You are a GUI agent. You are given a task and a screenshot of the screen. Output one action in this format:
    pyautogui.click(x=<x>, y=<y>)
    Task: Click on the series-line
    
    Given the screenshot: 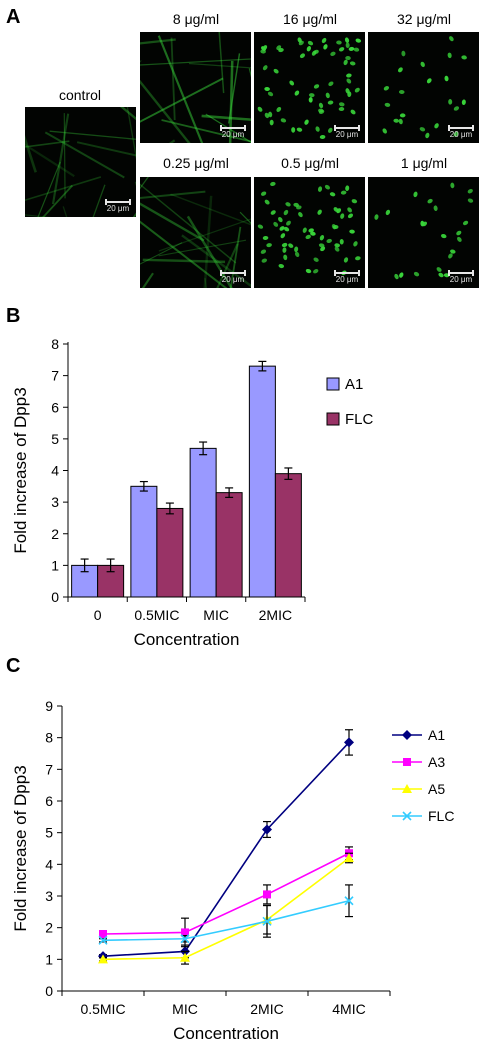 What is the action you would take?
    pyautogui.click(x=226, y=849)
    